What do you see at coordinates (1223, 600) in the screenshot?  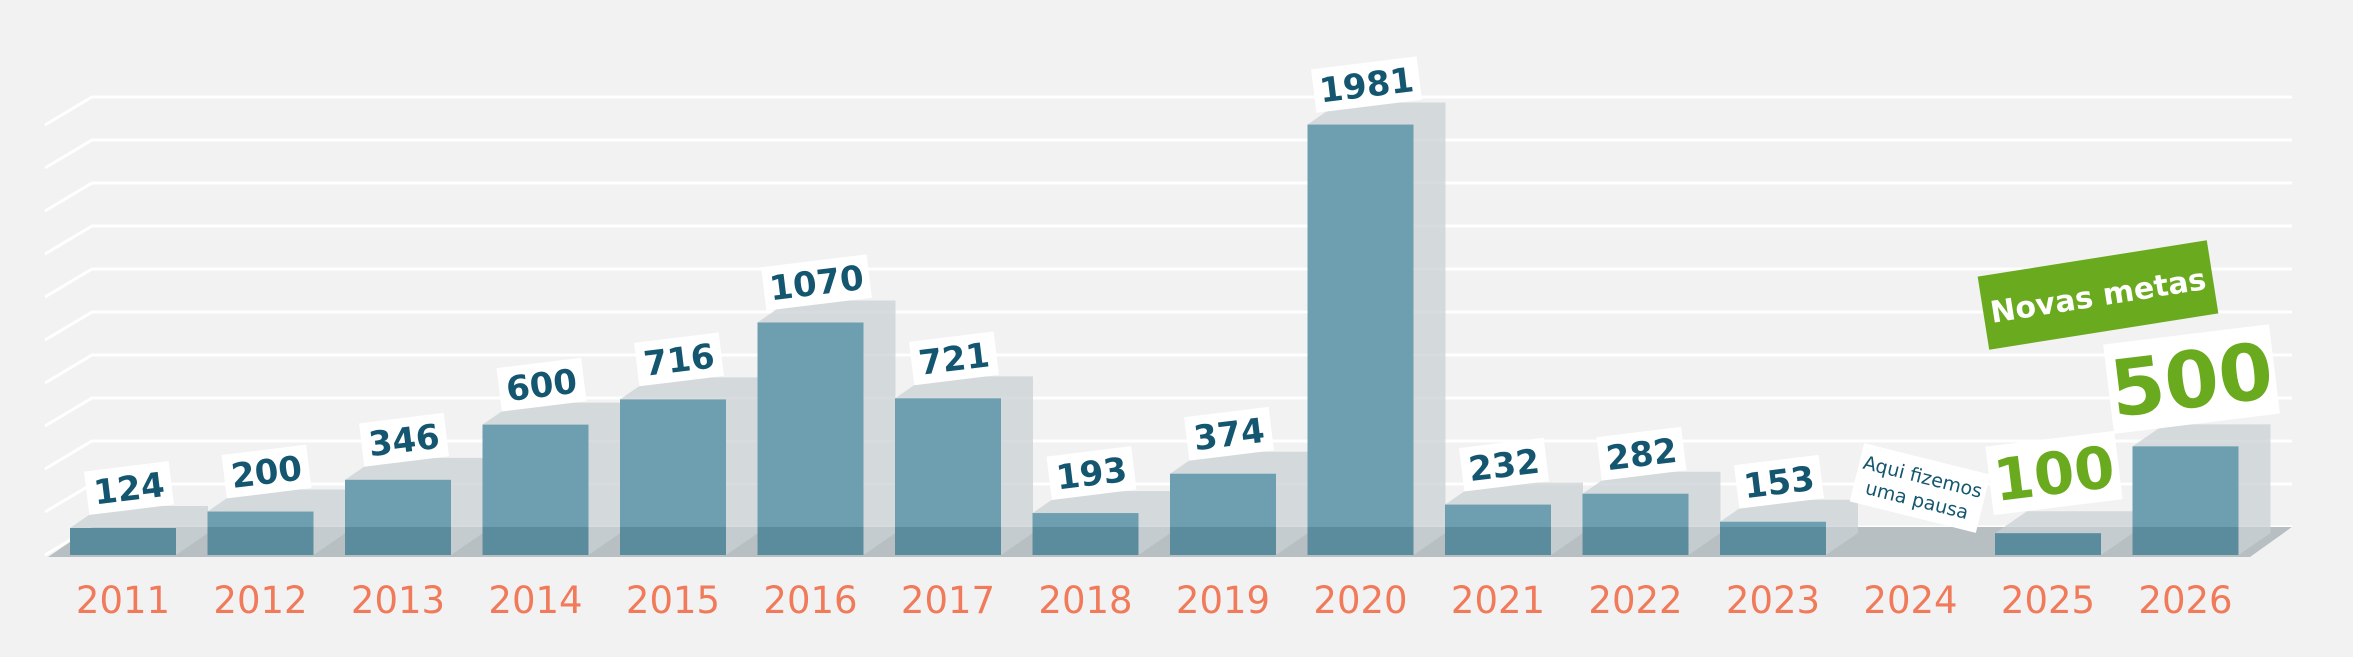 I see `year-label: 2019` at bounding box center [1223, 600].